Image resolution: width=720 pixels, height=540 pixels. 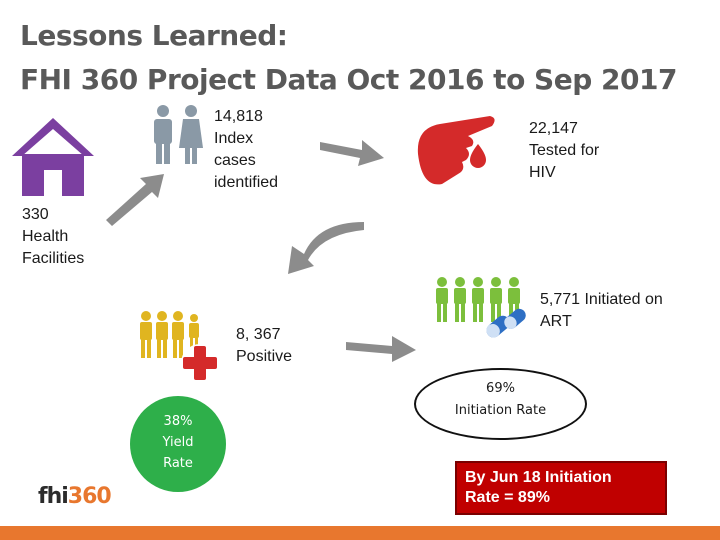 I want to click on index-line-4: identified, so click(x=246, y=182).